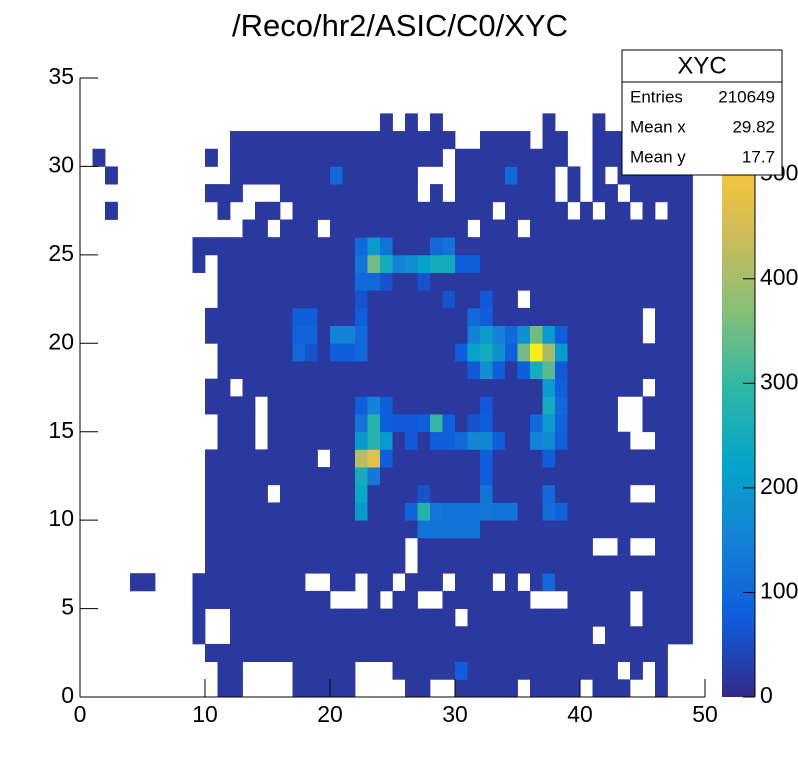 This screenshot has width=798, height=776. I want to click on z-tick-label: 300, so click(779, 381).